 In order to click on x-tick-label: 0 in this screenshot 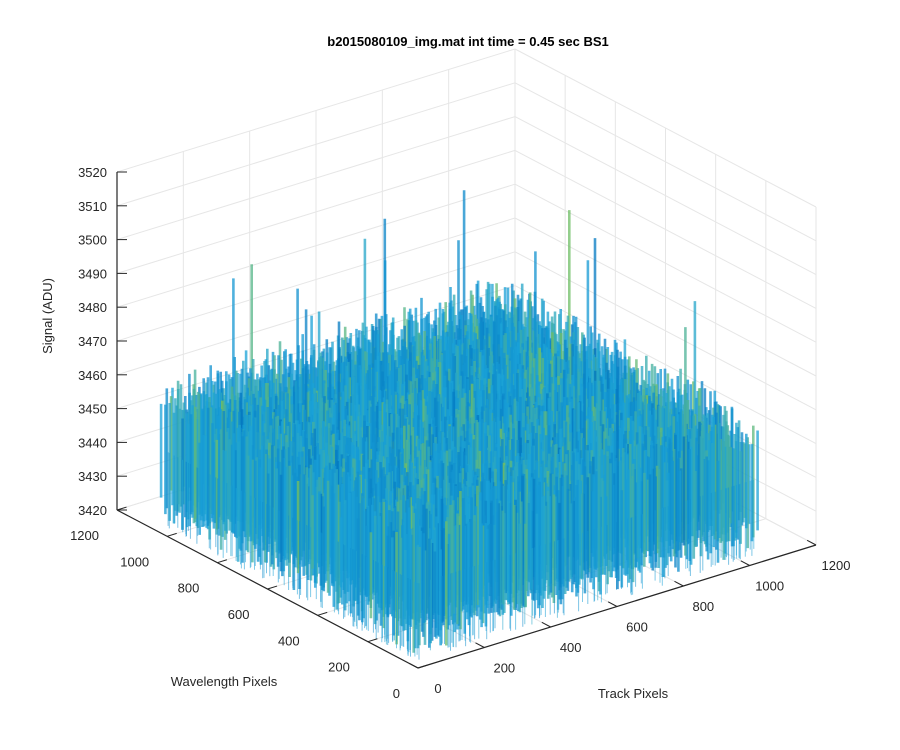, I will do `click(437, 688)`.